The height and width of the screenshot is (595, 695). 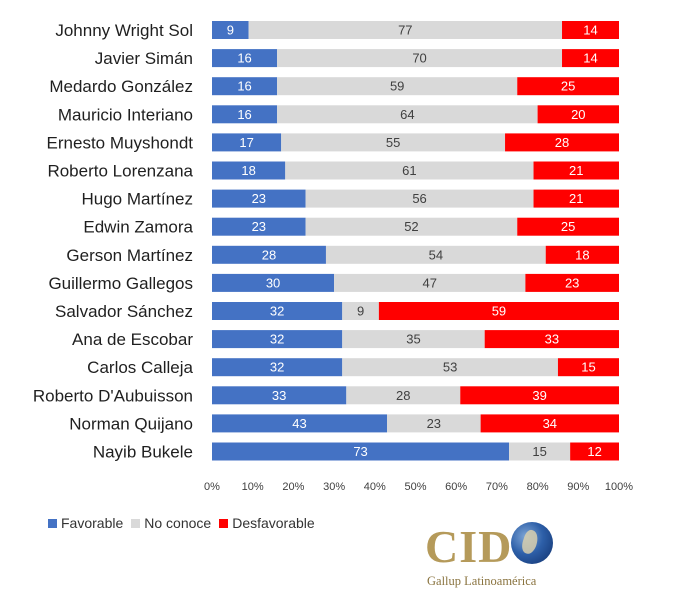 What do you see at coordinates (144, 58) in the screenshot?
I see `category-label-javier-siman: Javier Simán` at bounding box center [144, 58].